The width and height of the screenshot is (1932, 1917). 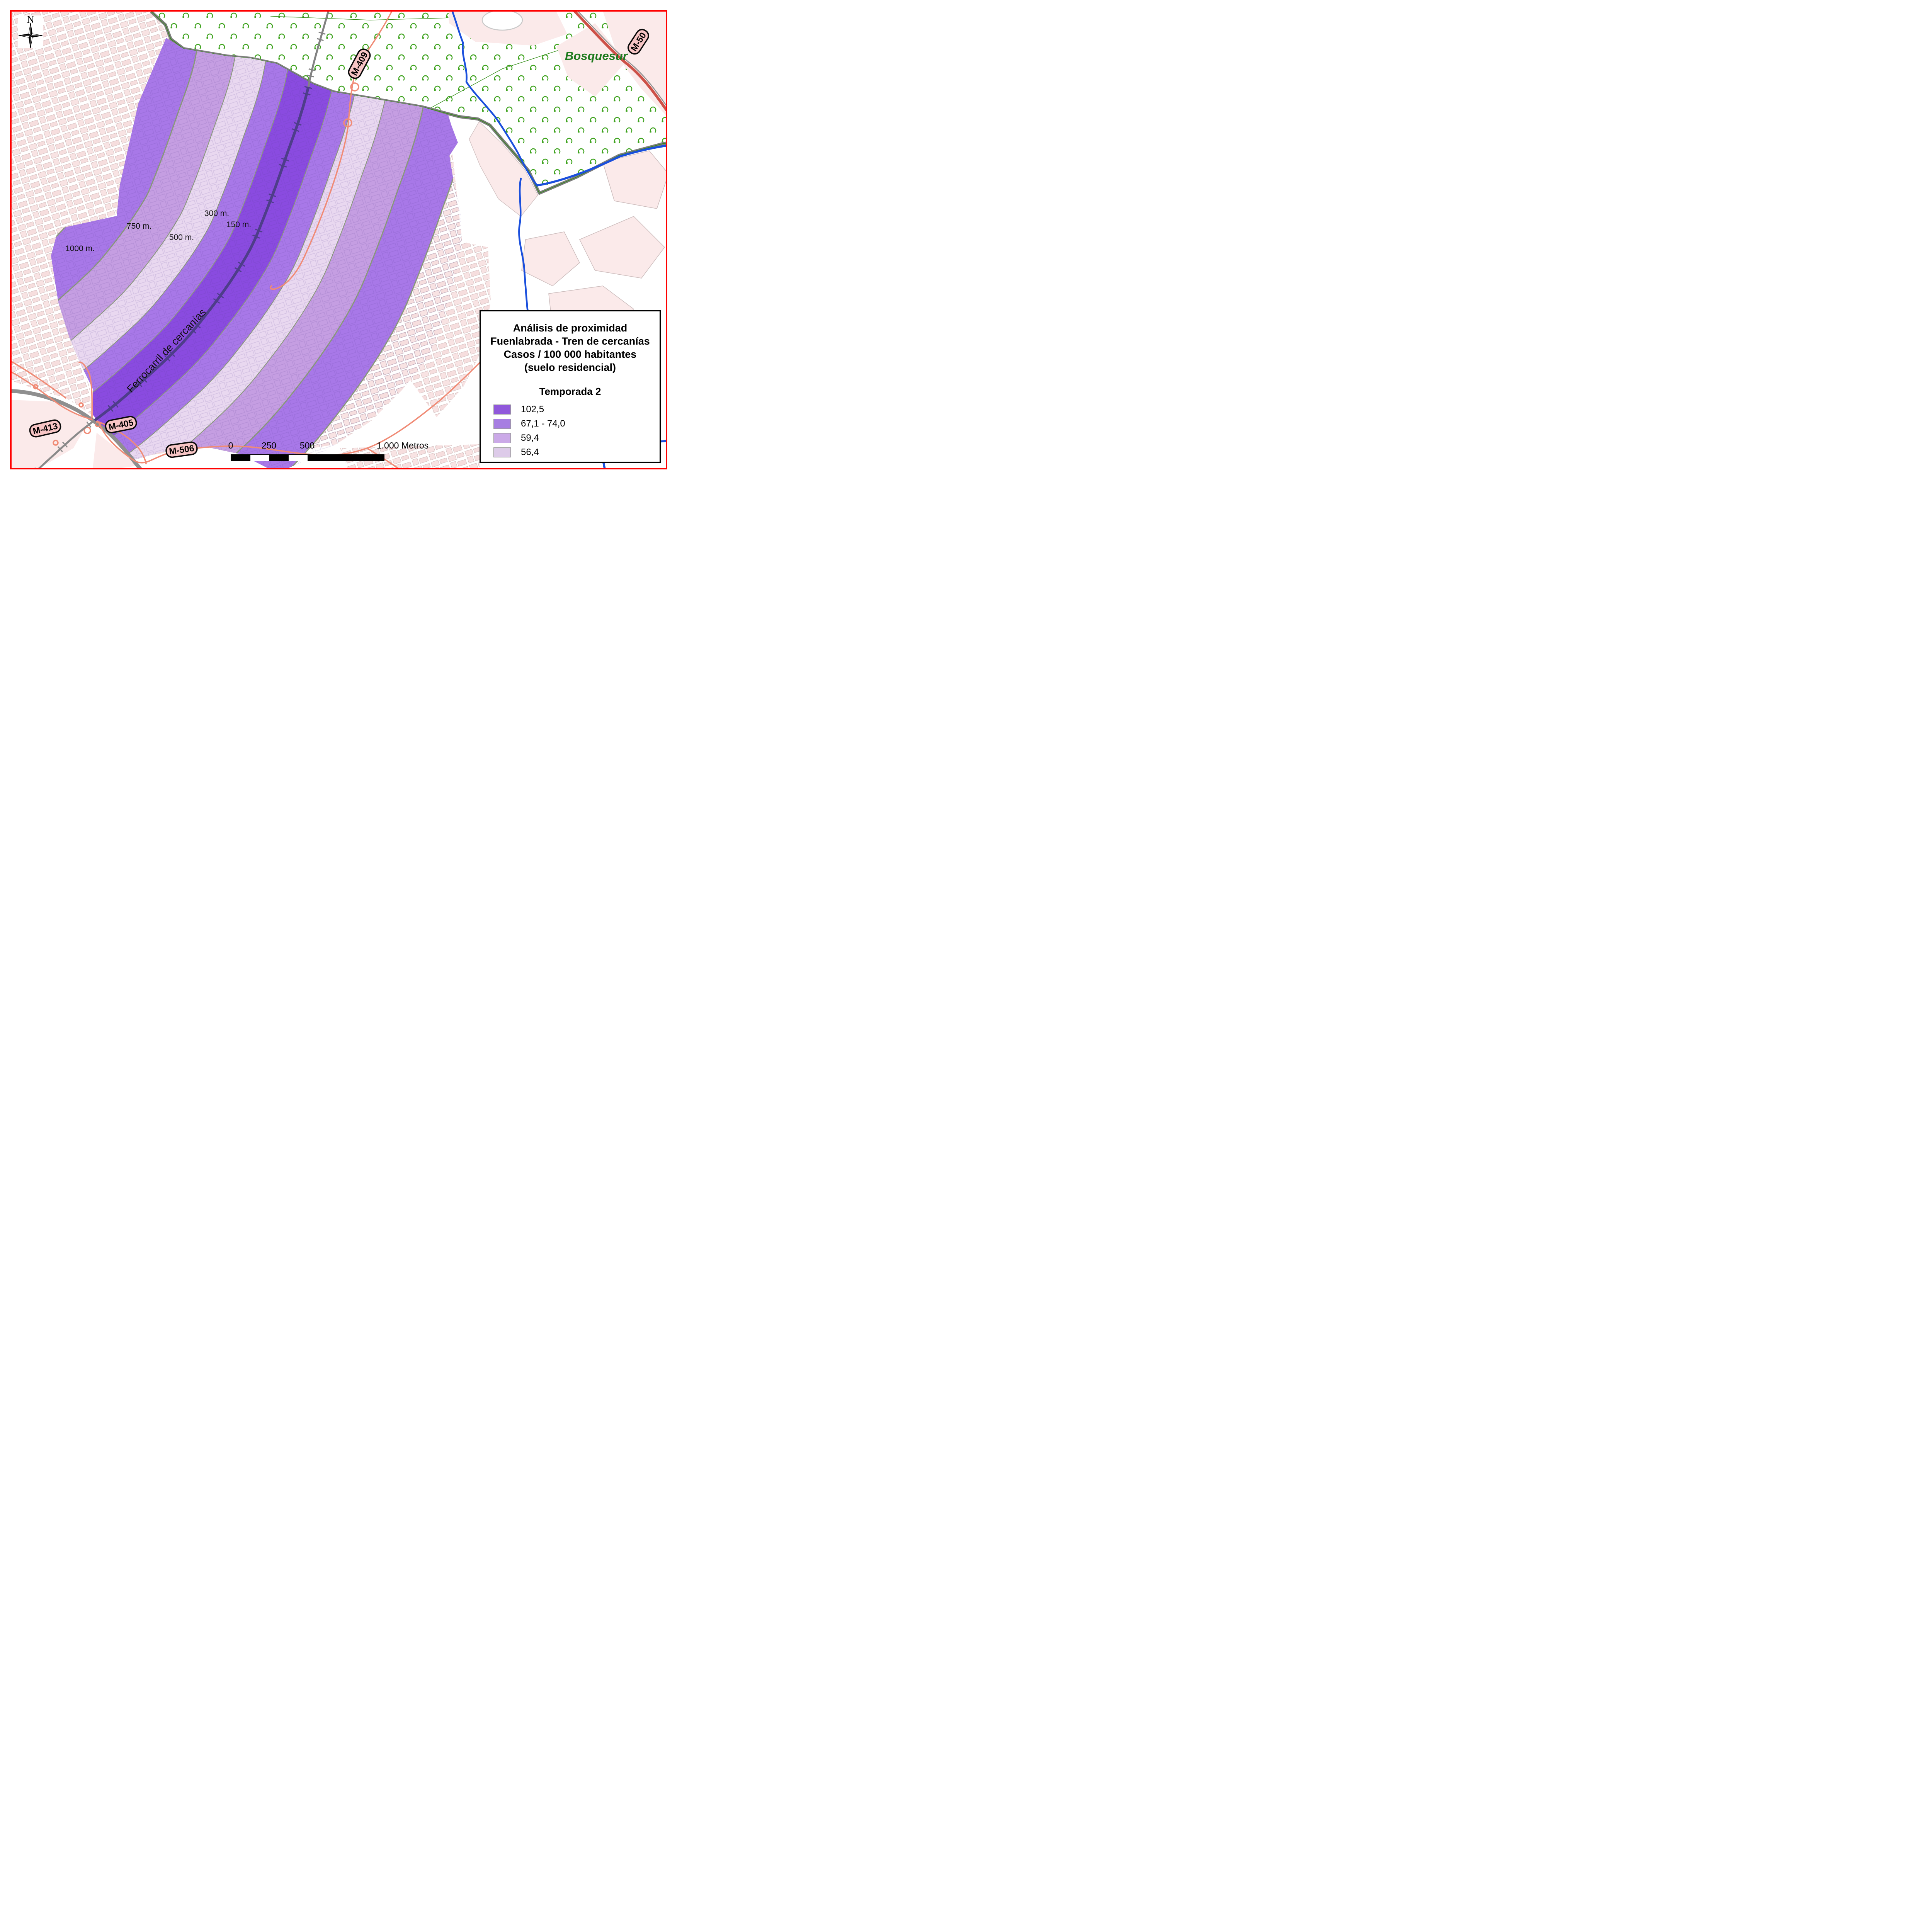 What do you see at coordinates (571, 409) in the screenshot?
I see `legend-entry: 102,5` at bounding box center [571, 409].